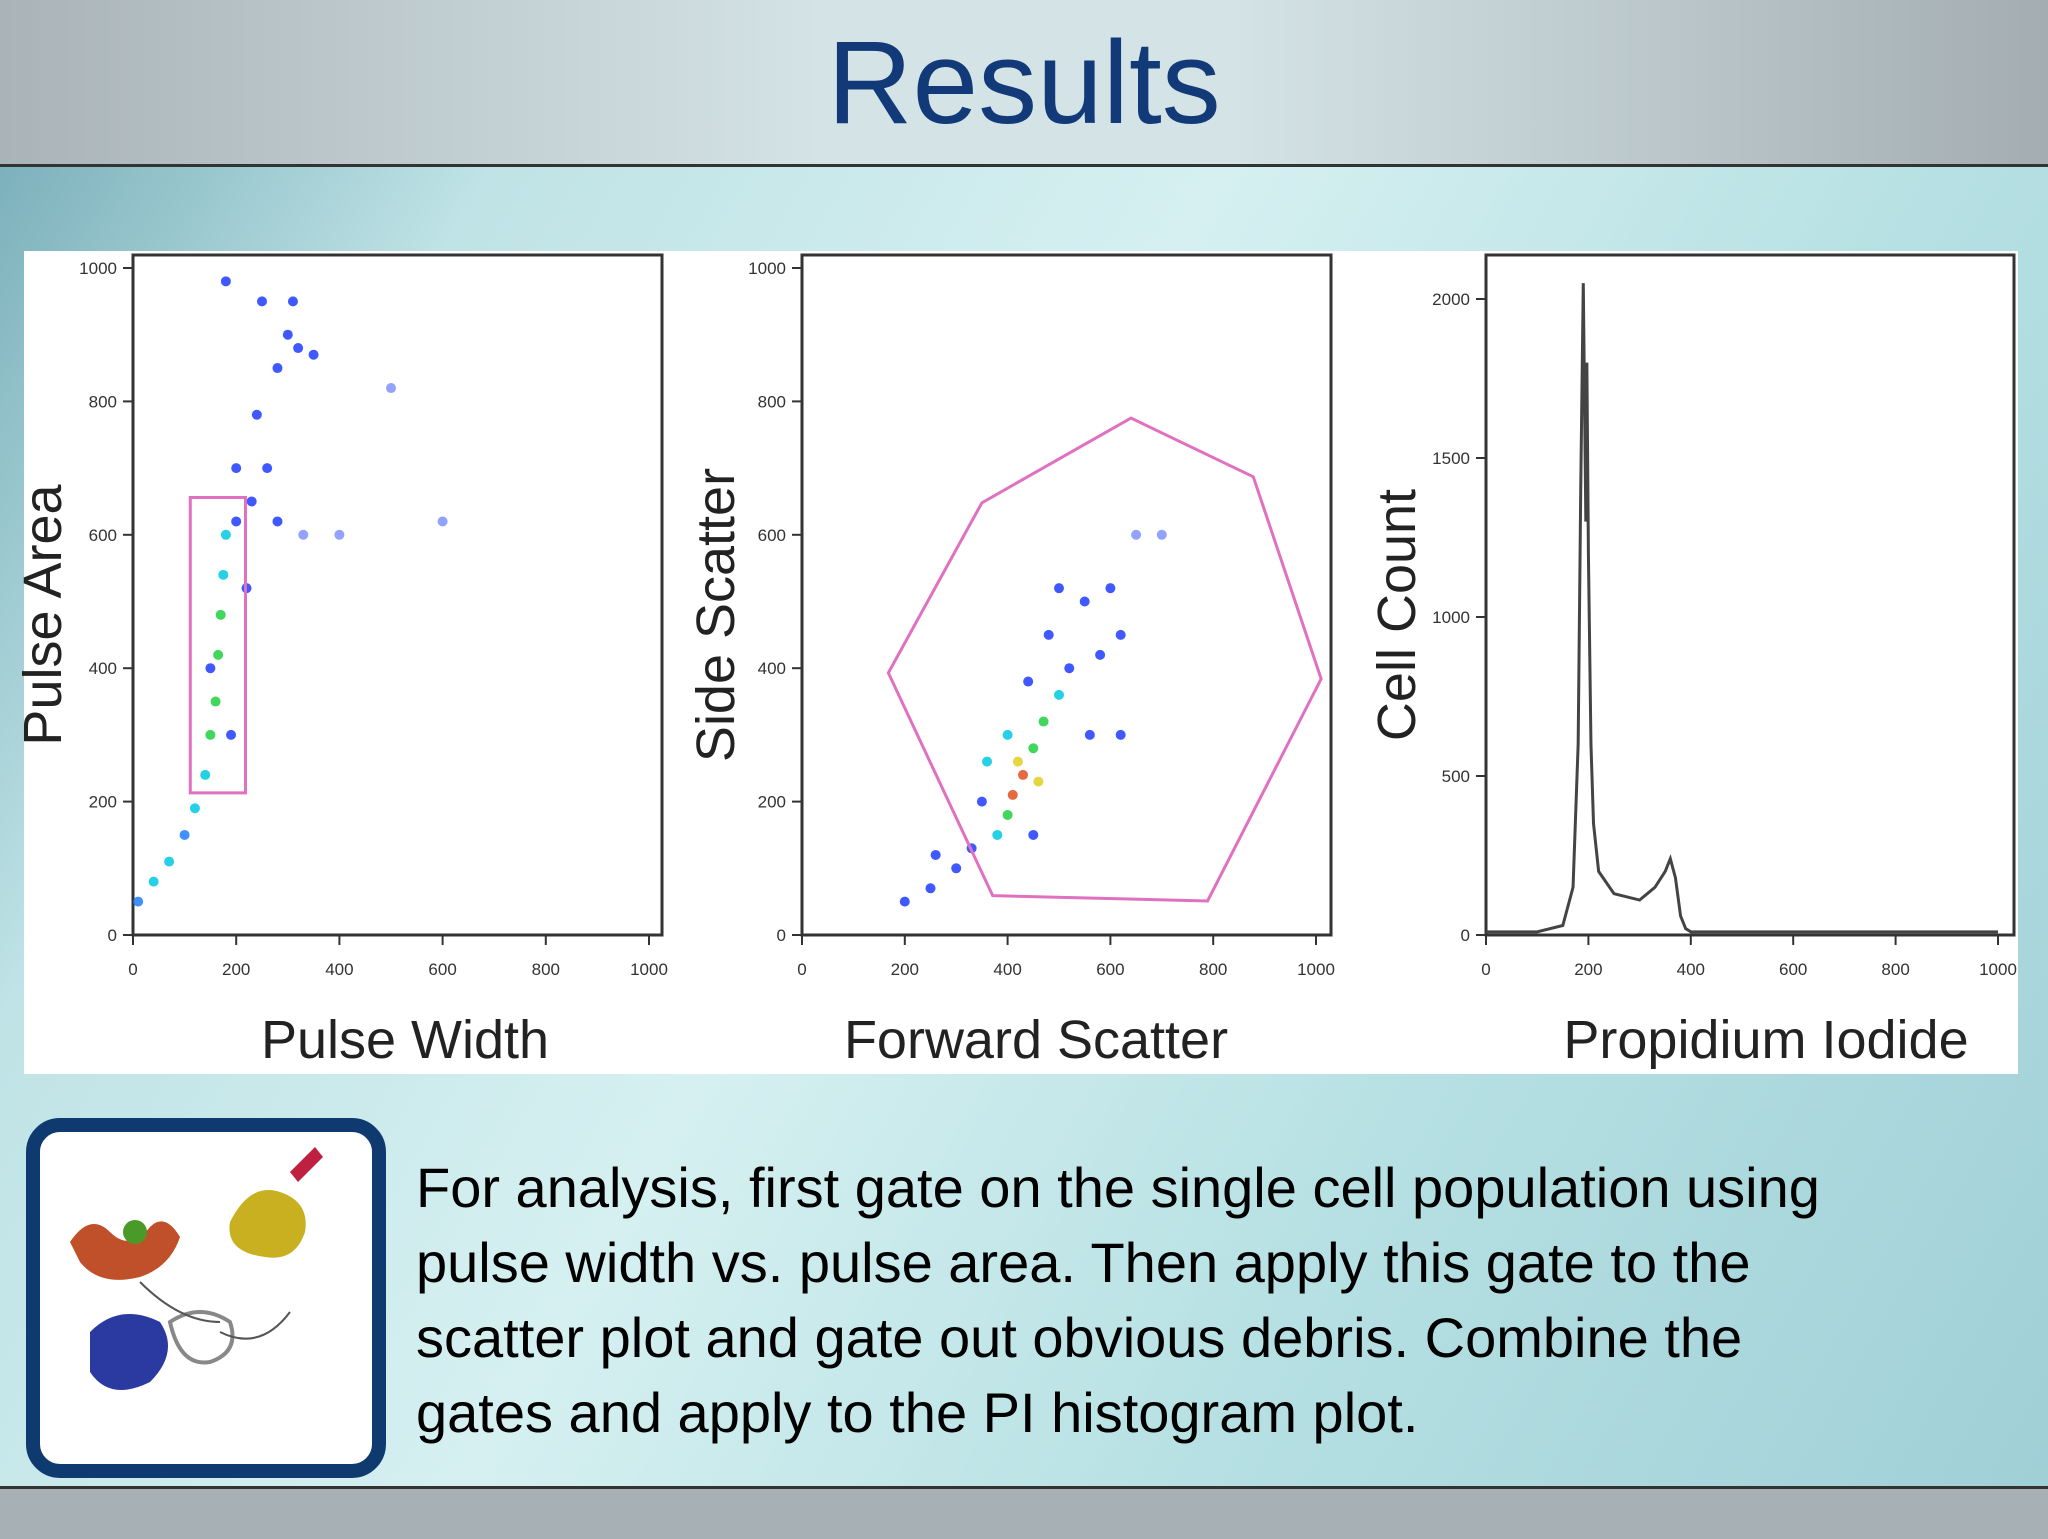 This screenshot has height=1539, width=2048. Describe the element at coordinates (103, 401) in the screenshot. I see `y-tick-label: 800` at that location.